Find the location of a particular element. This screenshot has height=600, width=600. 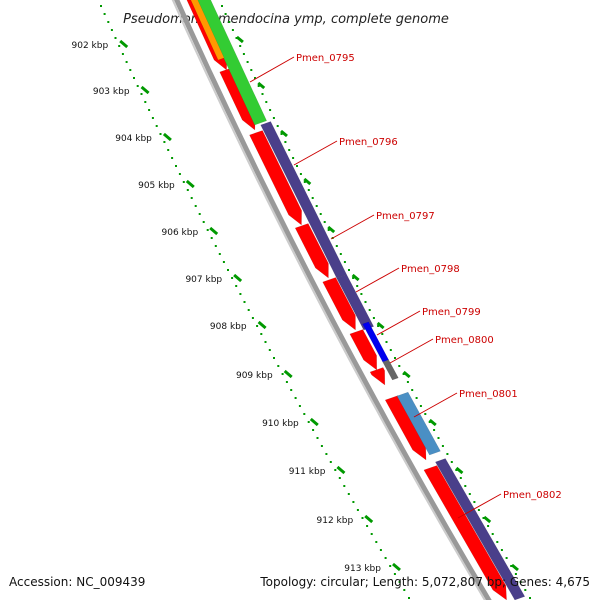

gene-label: Pmen_0795 is located at coordinates (325, 58).